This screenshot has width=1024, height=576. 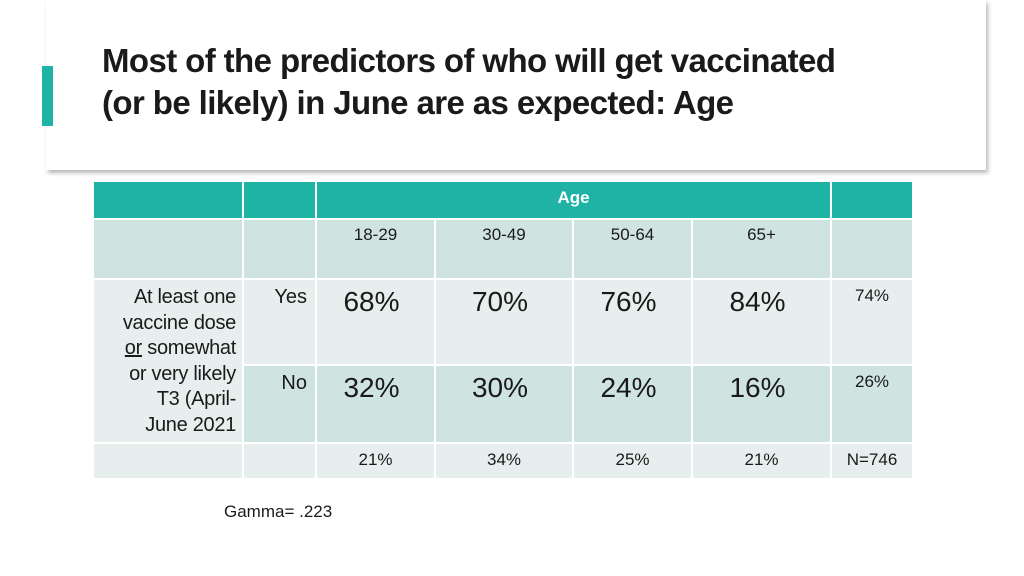 What do you see at coordinates (504, 461) in the screenshot?
I see `footer-30-49: 34%` at bounding box center [504, 461].